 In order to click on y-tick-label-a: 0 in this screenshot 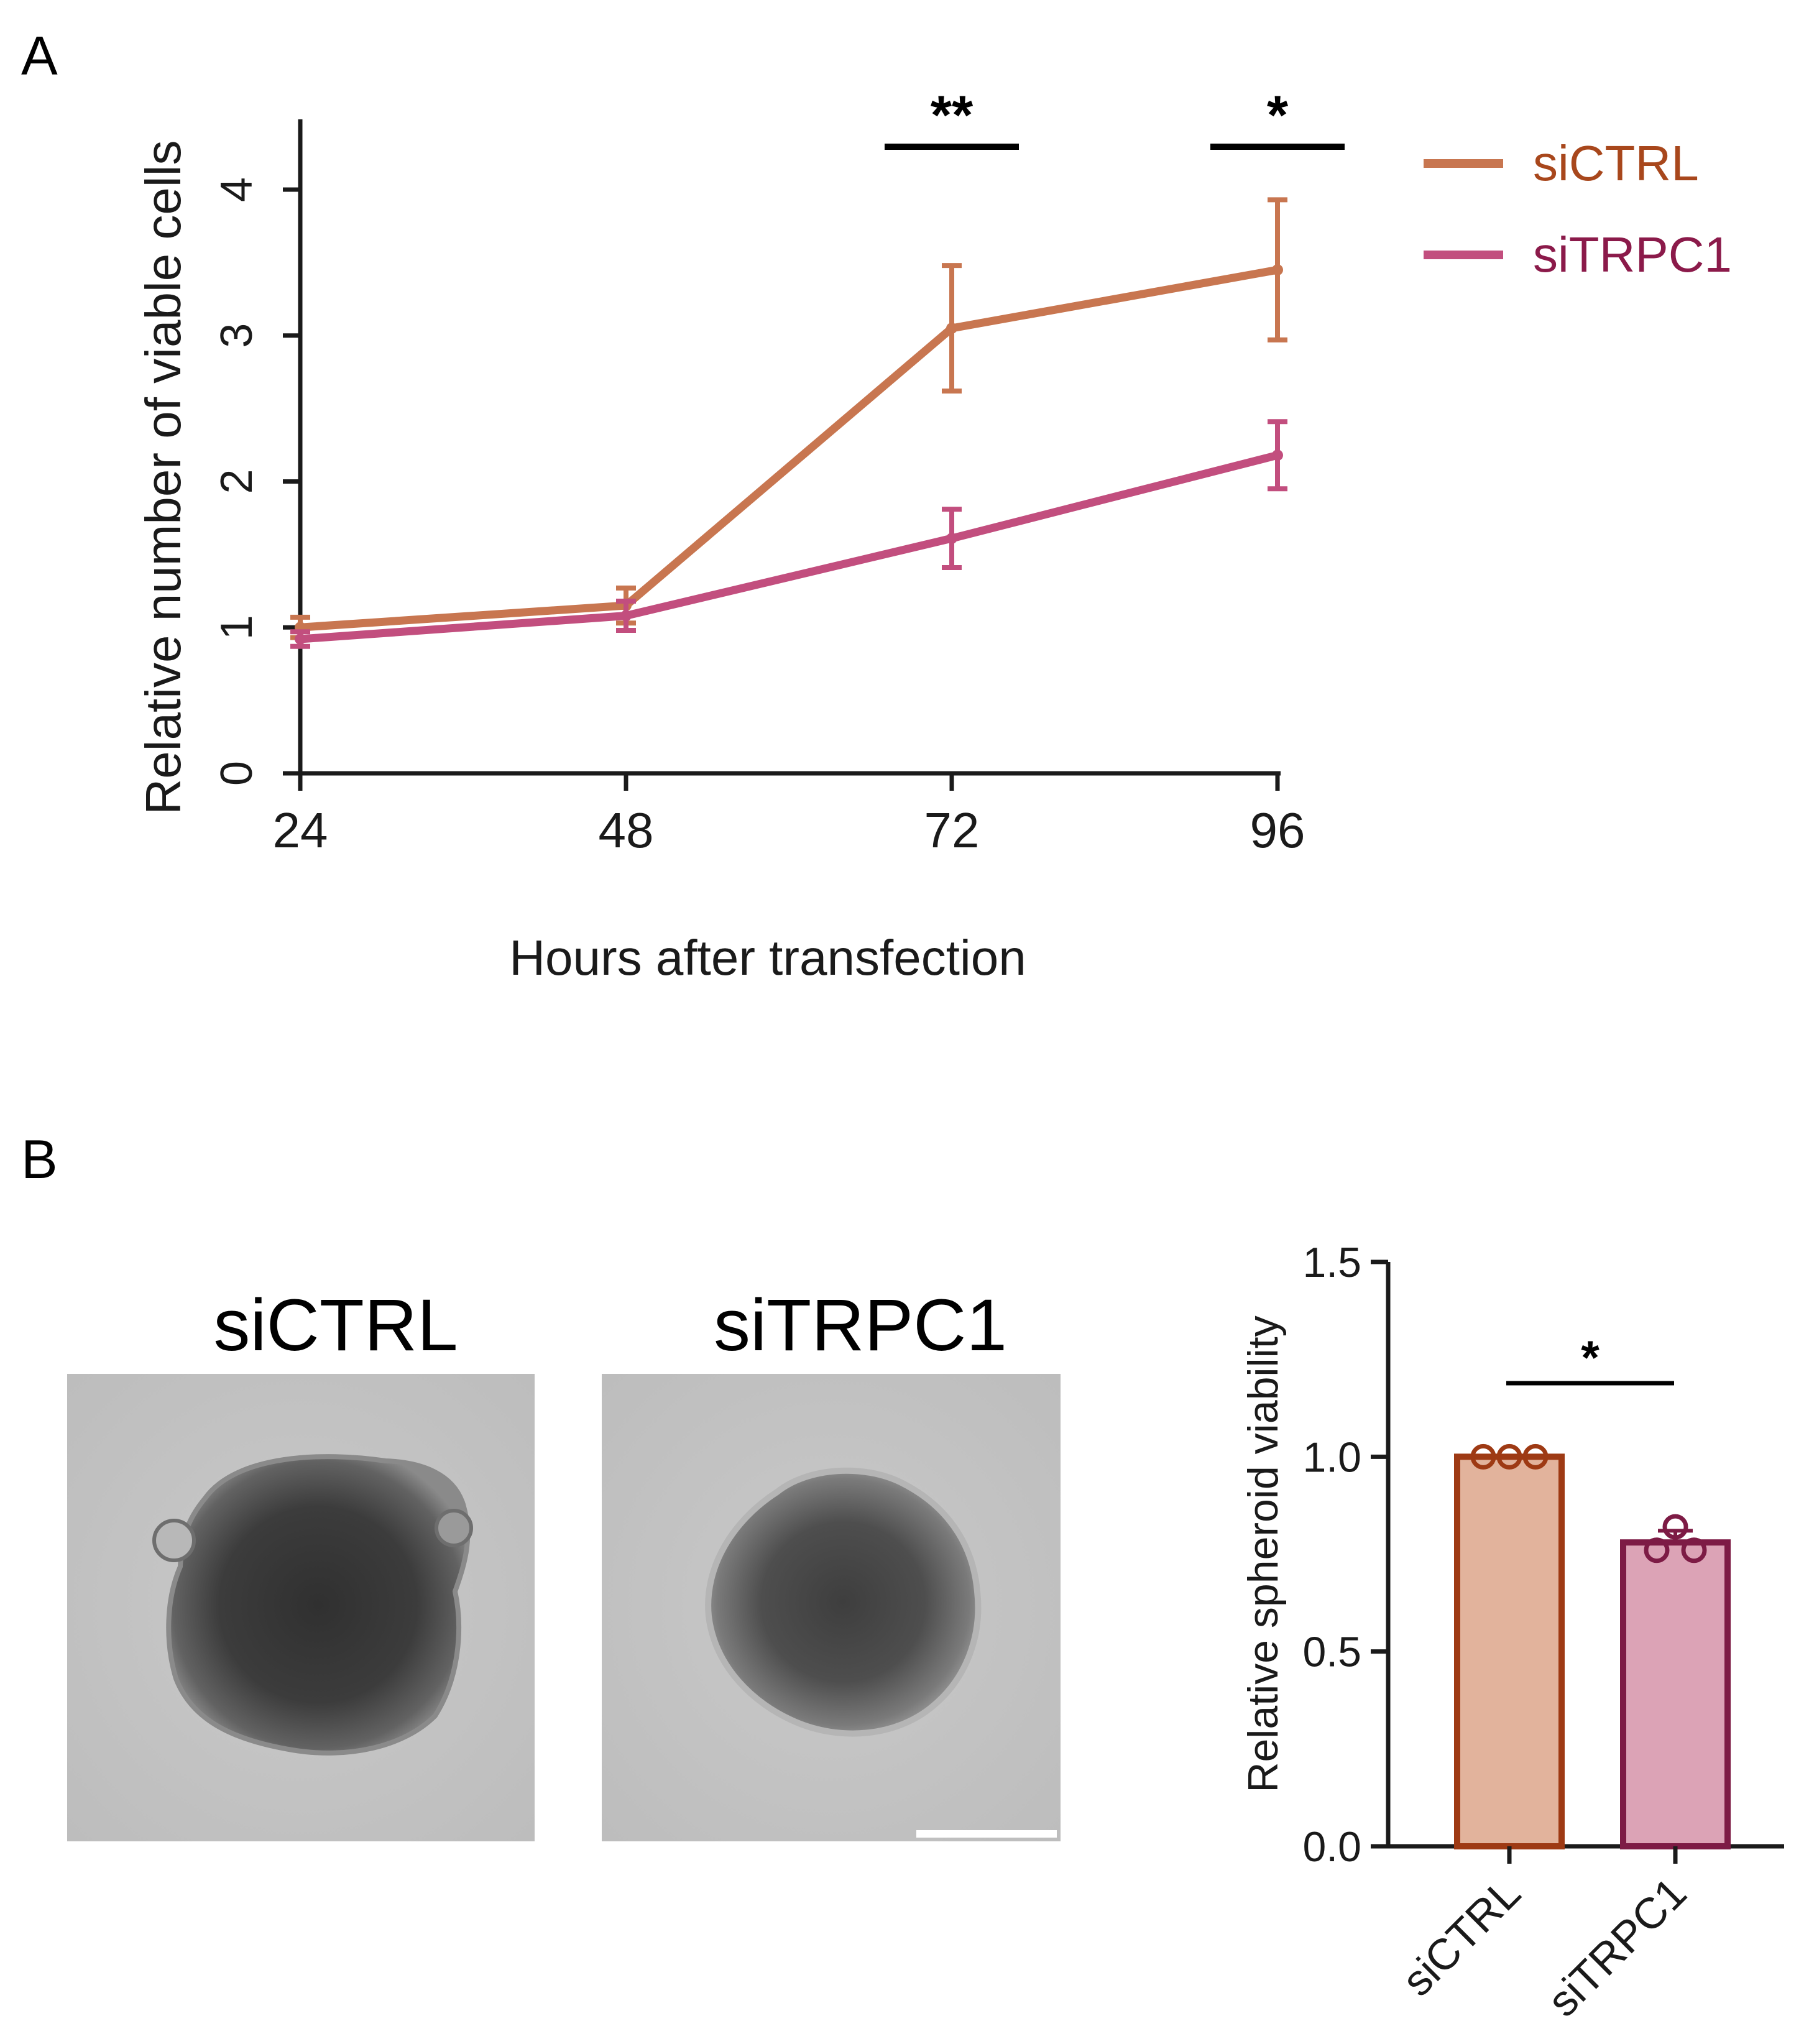, I will do `click(237, 773)`.